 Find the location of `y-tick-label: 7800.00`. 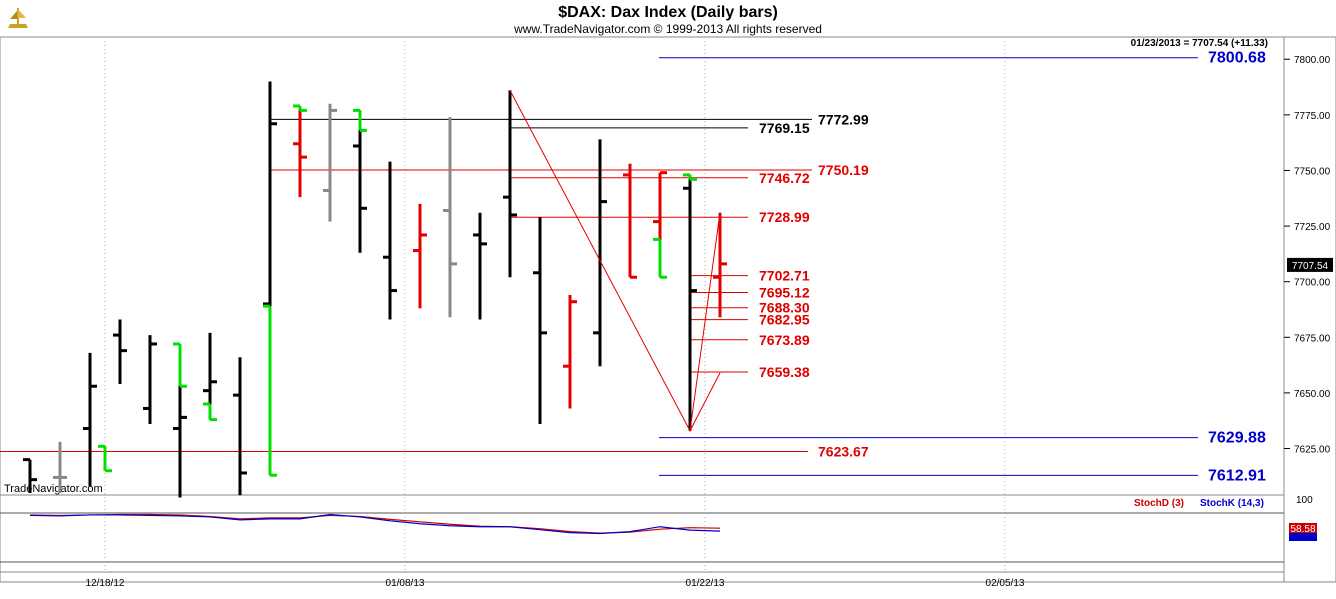

y-tick-label: 7800.00 is located at coordinates (1312, 60).